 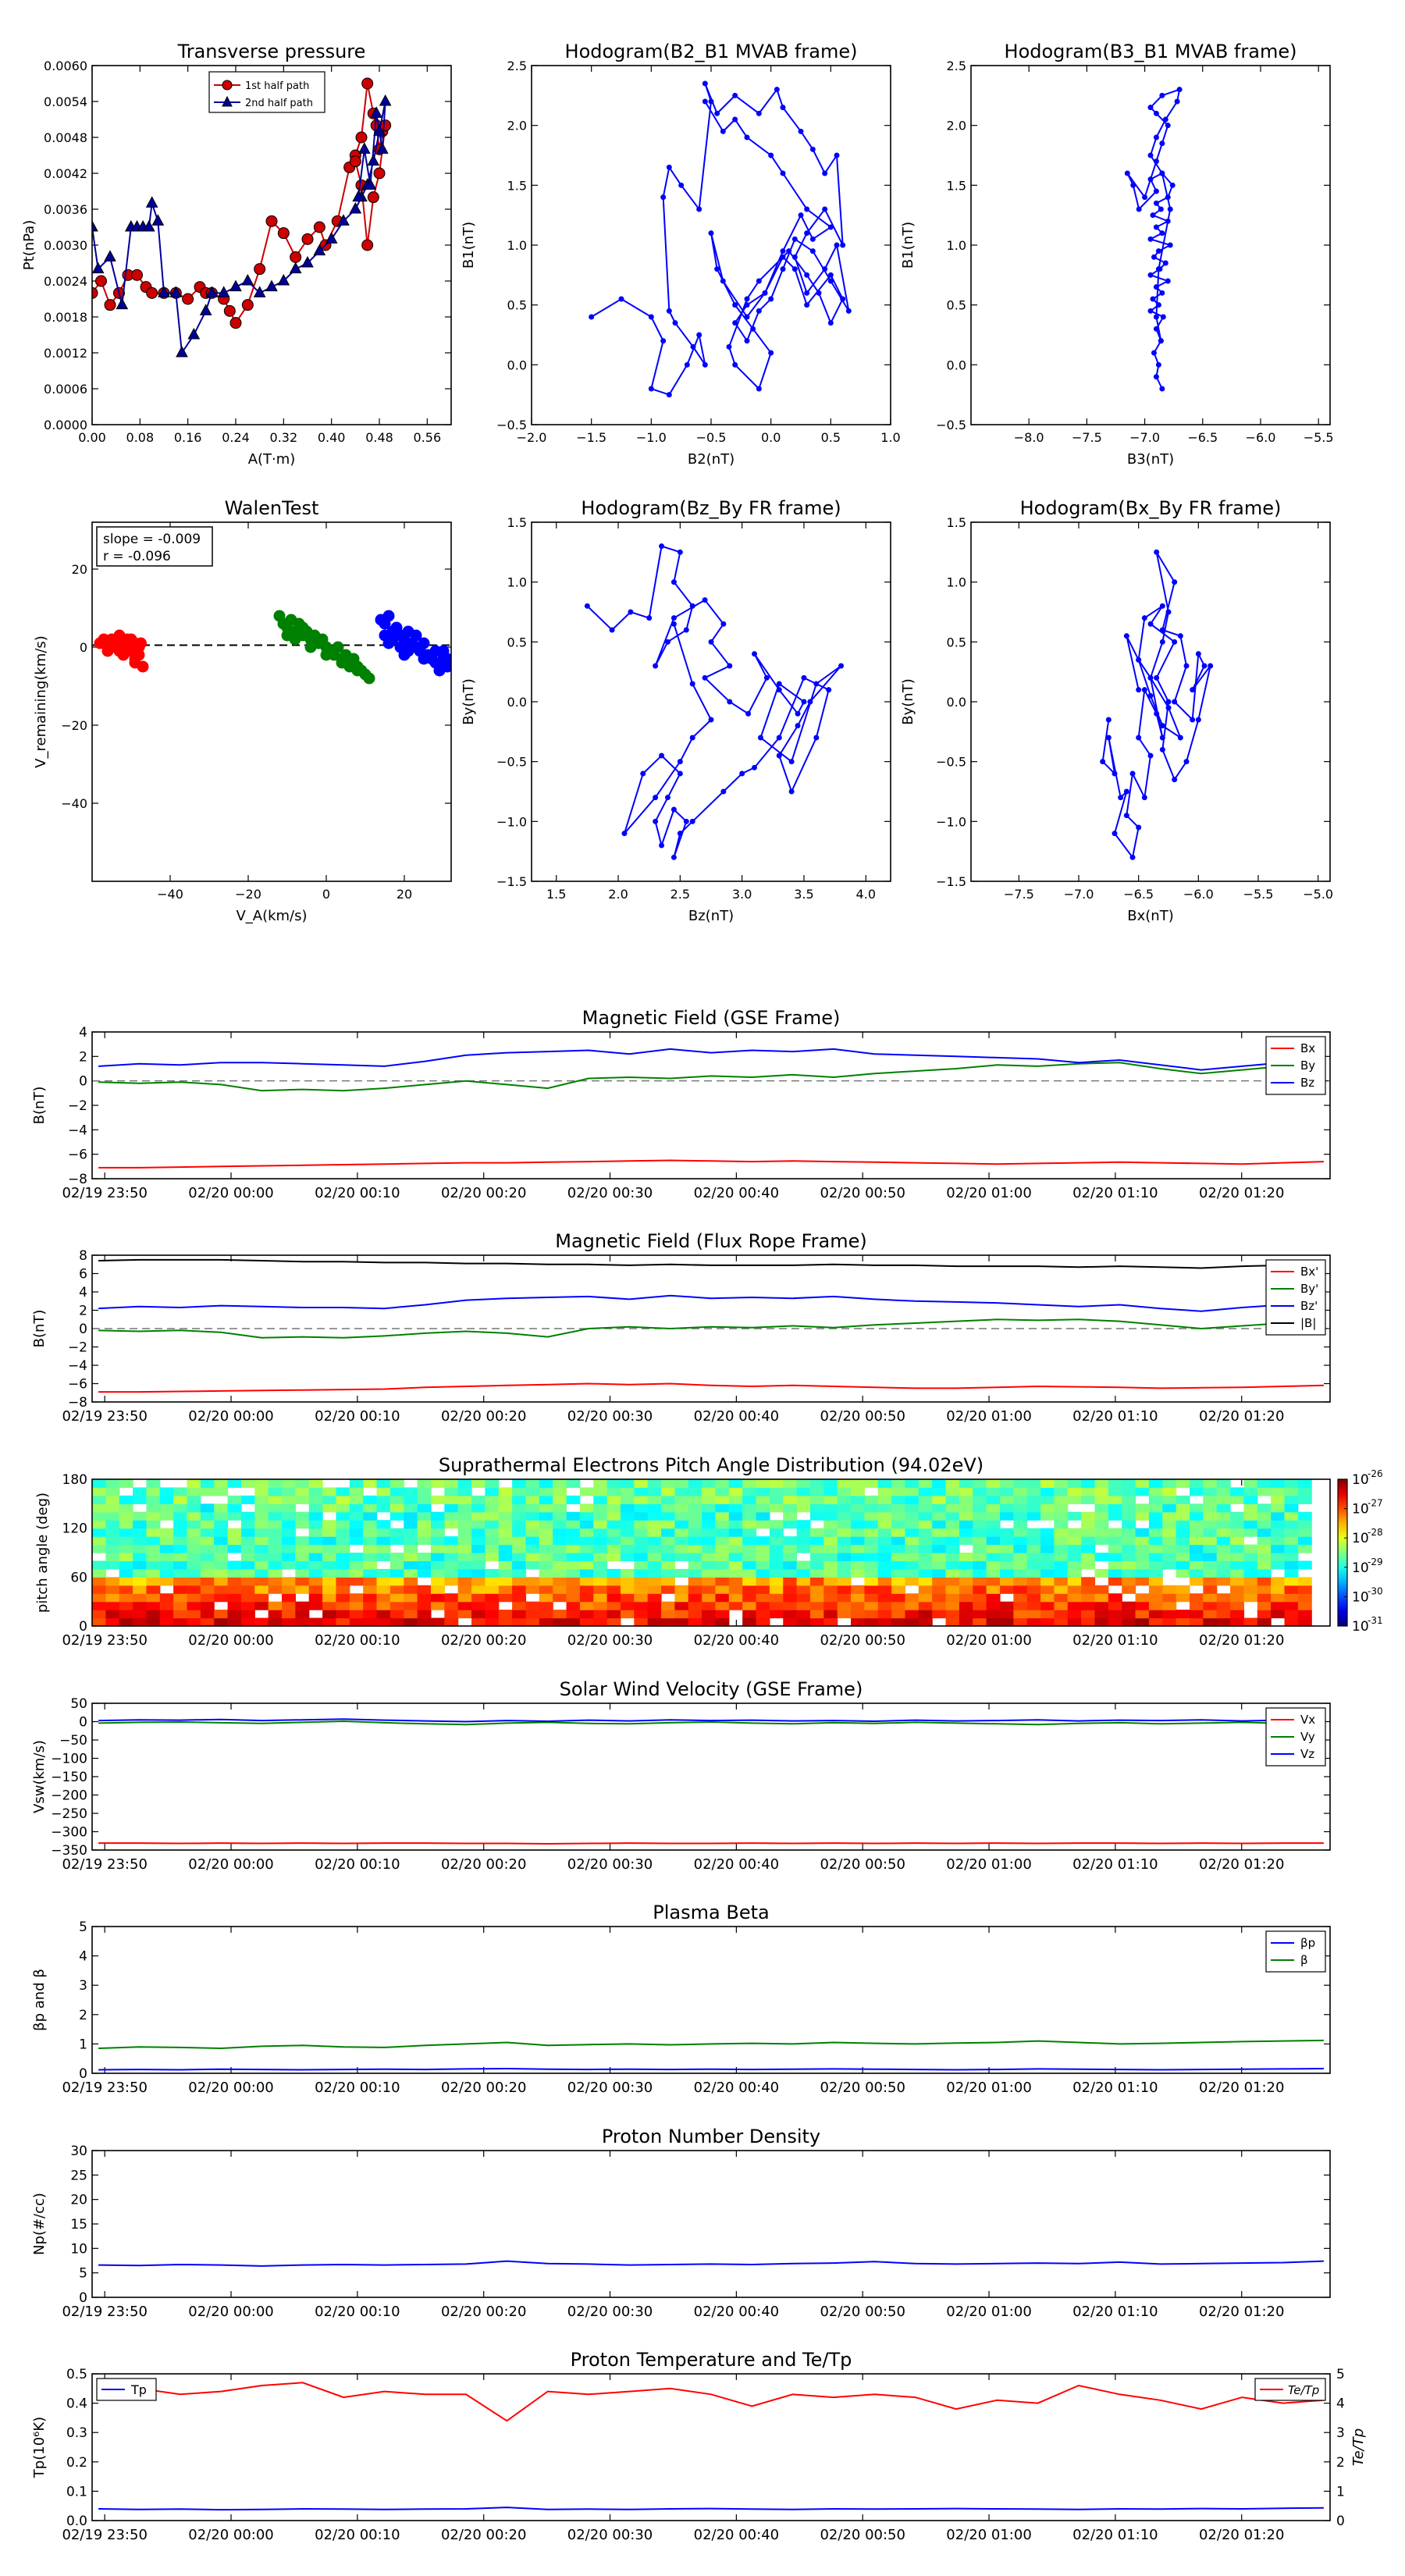 What do you see at coordinates (1359, 2447) in the screenshot?
I see `y2-axis-label: Te/Tp` at bounding box center [1359, 2447].